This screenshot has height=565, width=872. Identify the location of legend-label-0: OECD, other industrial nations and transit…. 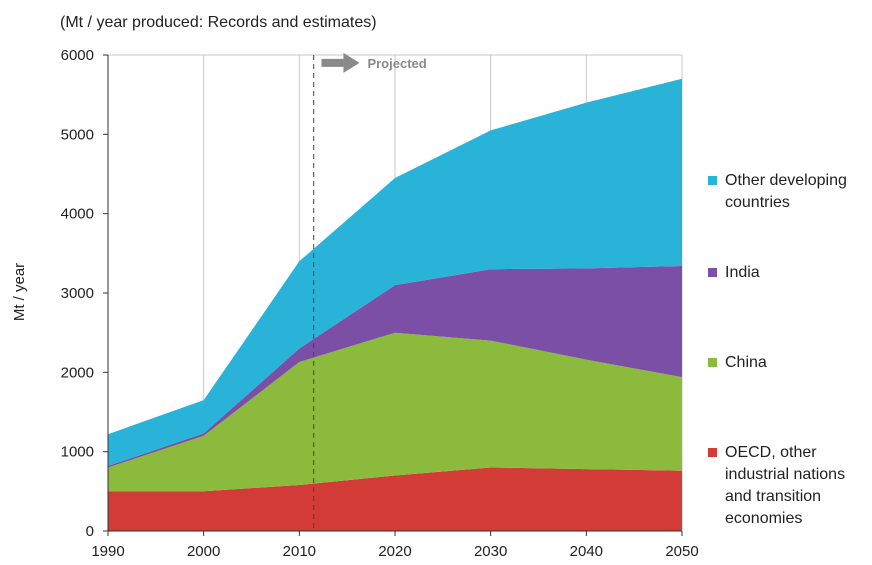
(785, 485).